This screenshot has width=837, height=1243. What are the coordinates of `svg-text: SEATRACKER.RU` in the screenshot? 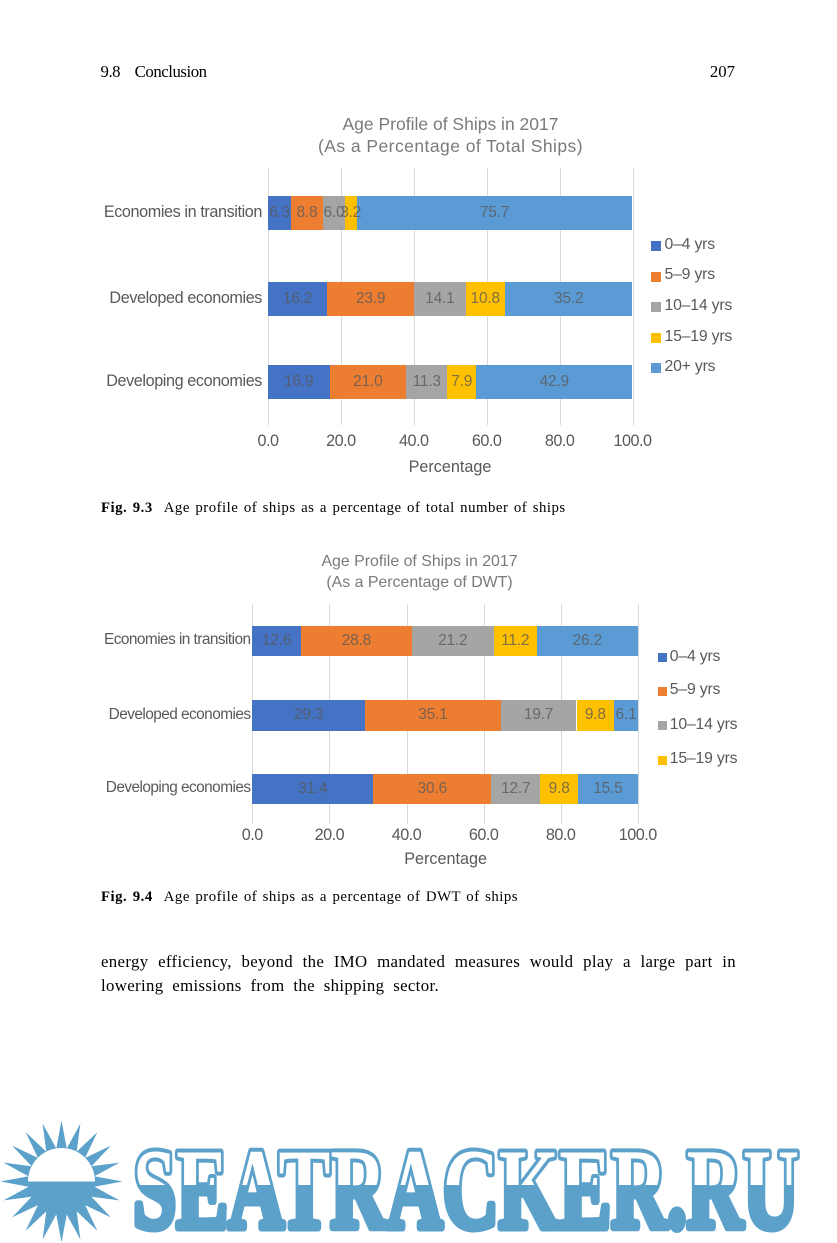 It's located at (466, 1184).